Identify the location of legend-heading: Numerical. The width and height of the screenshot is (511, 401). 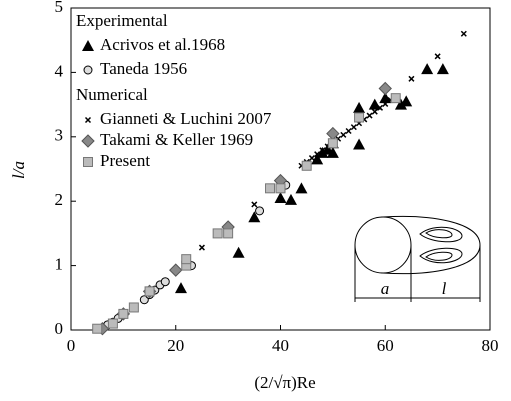
(112, 94).